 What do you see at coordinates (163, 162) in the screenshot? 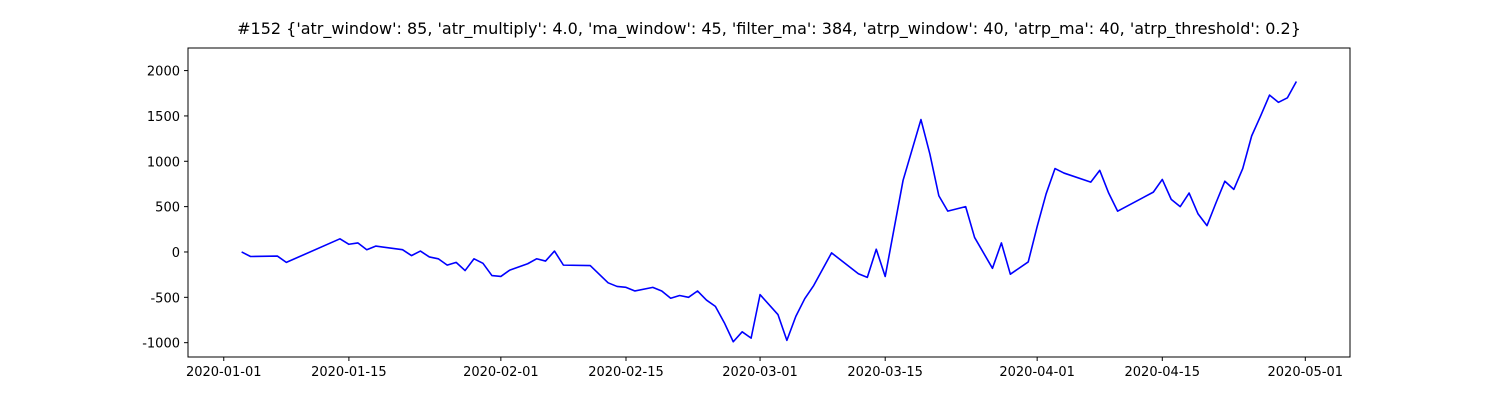
I see `y-tick-label: 1000` at bounding box center [163, 162].